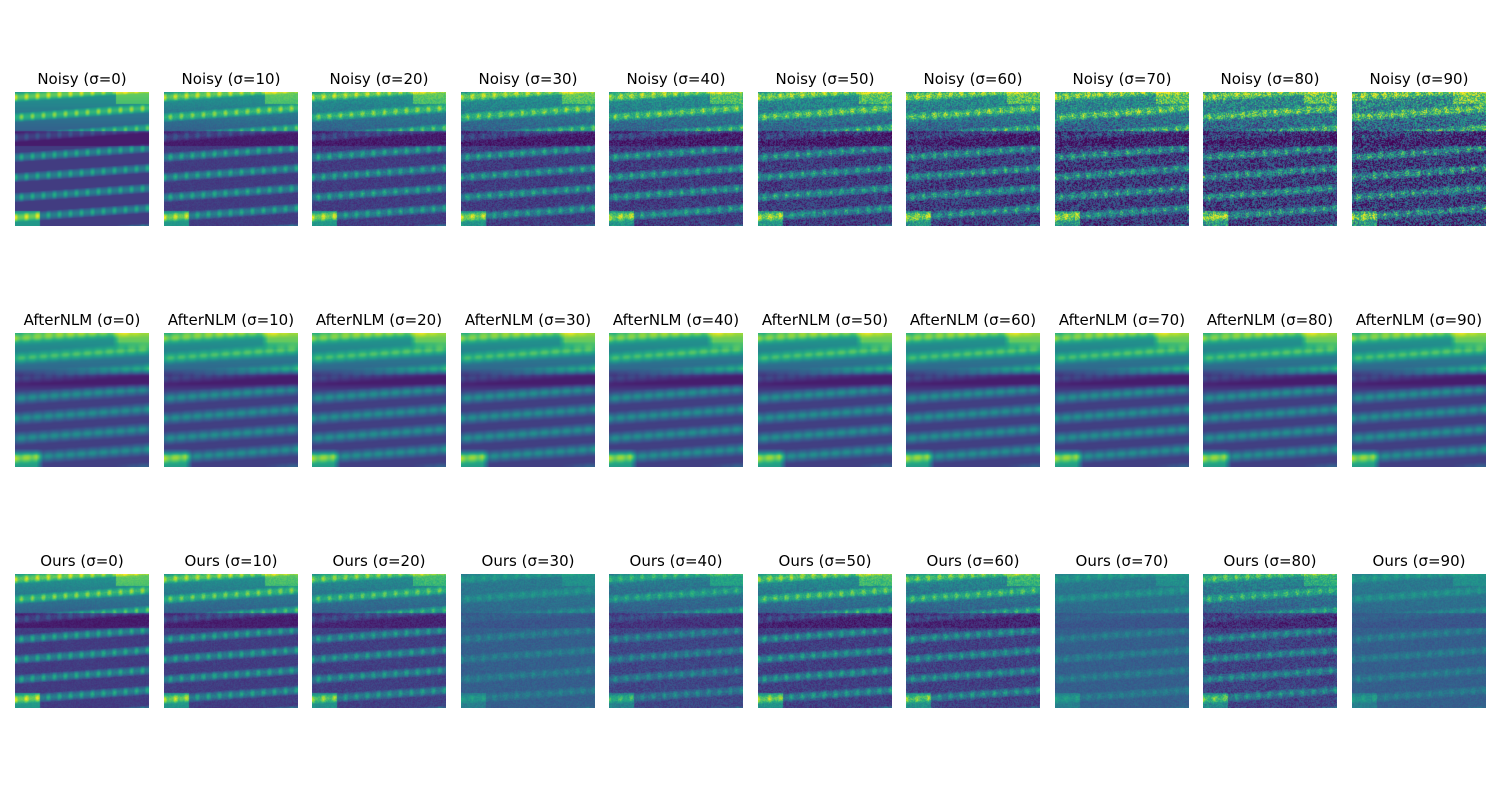  What do you see at coordinates (528, 320) in the screenshot?
I see `panel-title: AfterNLM (σ=30)` at bounding box center [528, 320].